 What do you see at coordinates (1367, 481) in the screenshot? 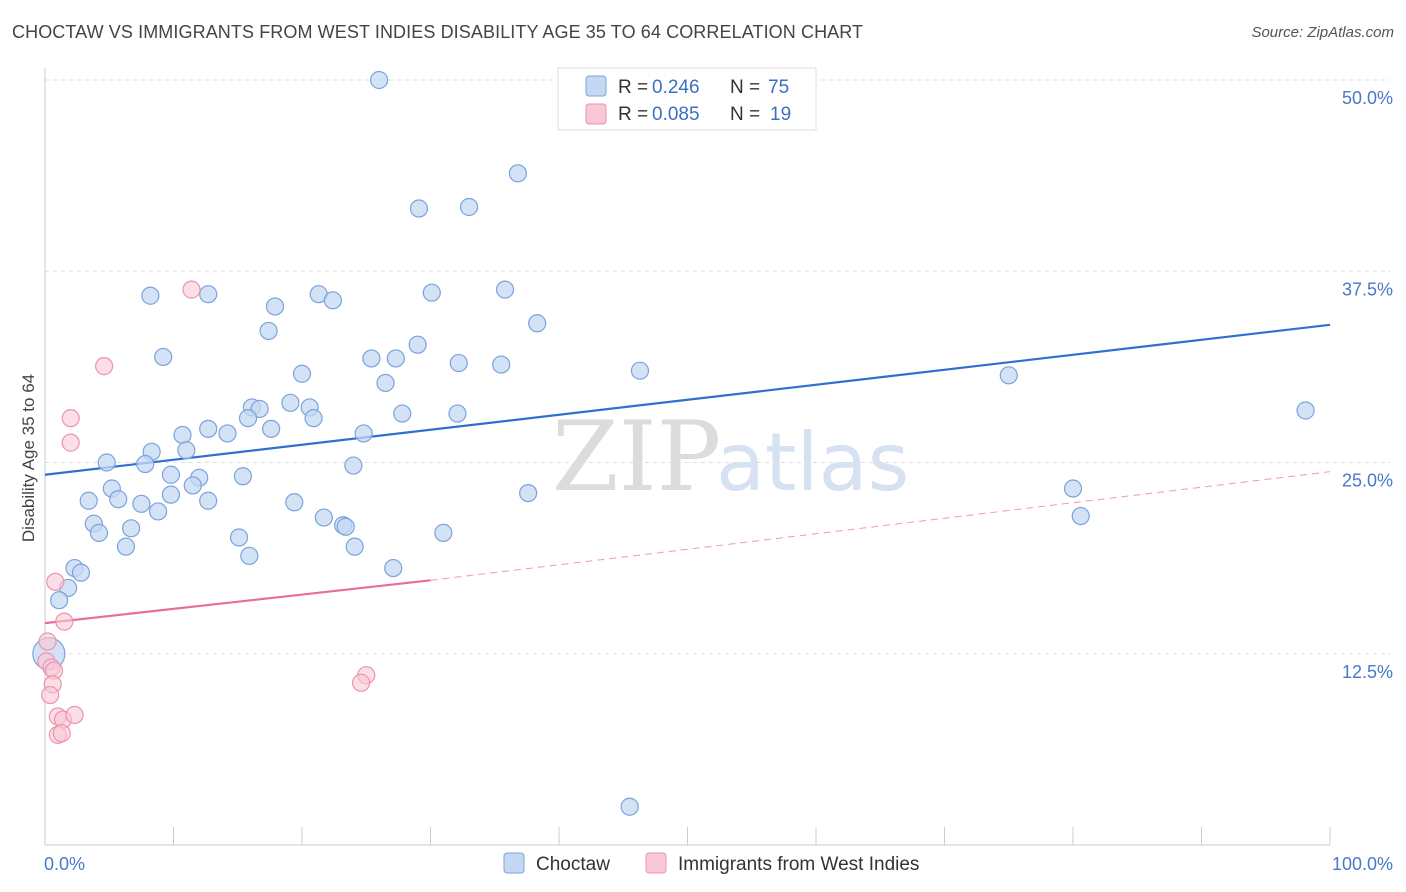
I see `y-tick-label-1: 25.0%` at bounding box center [1367, 481].